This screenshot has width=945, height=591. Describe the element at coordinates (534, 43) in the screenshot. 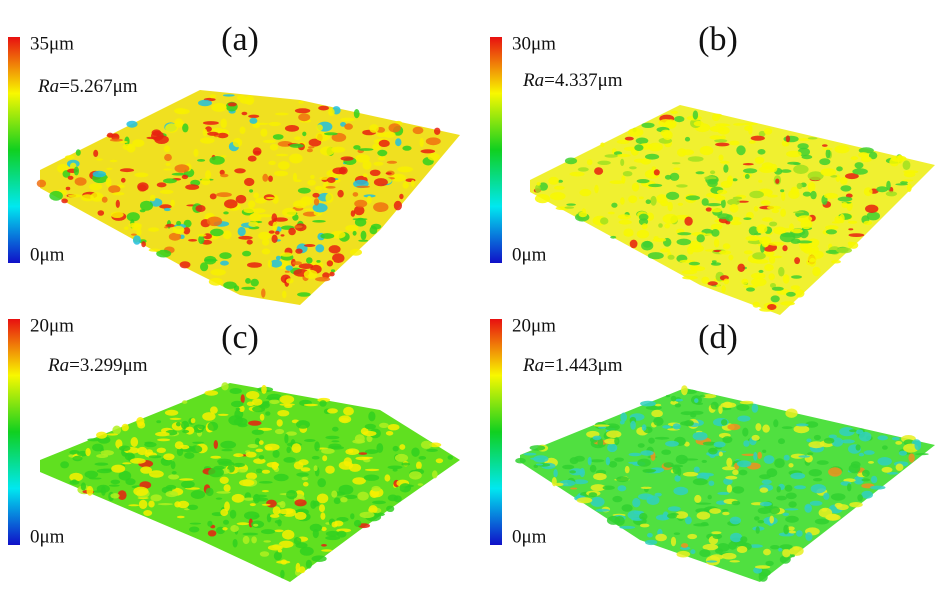

I see `scale-max: 30μm` at that location.